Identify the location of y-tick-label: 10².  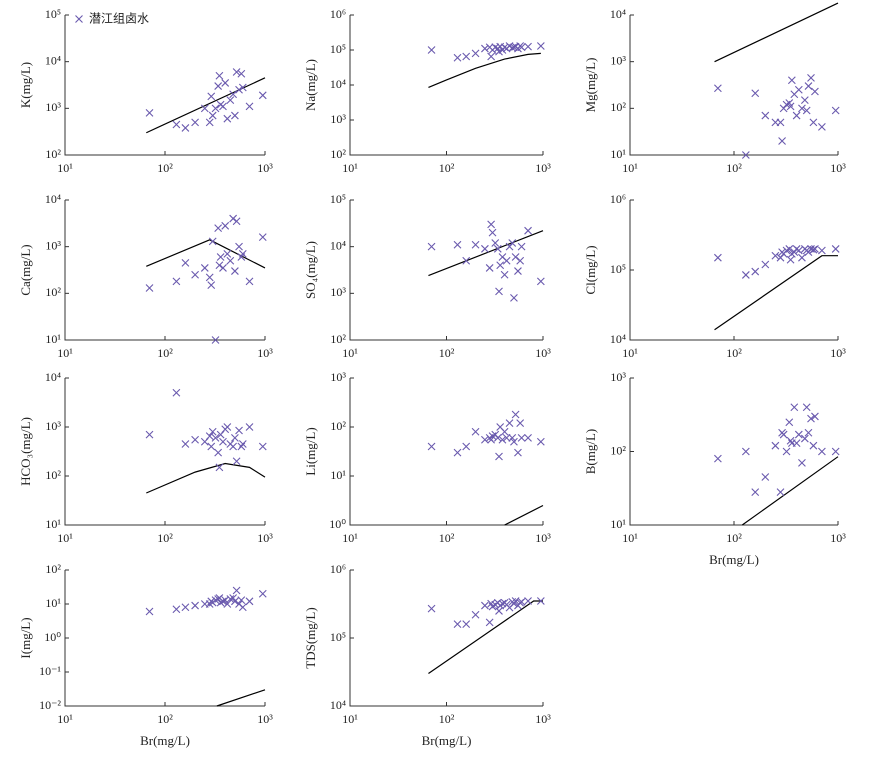
(53, 475).